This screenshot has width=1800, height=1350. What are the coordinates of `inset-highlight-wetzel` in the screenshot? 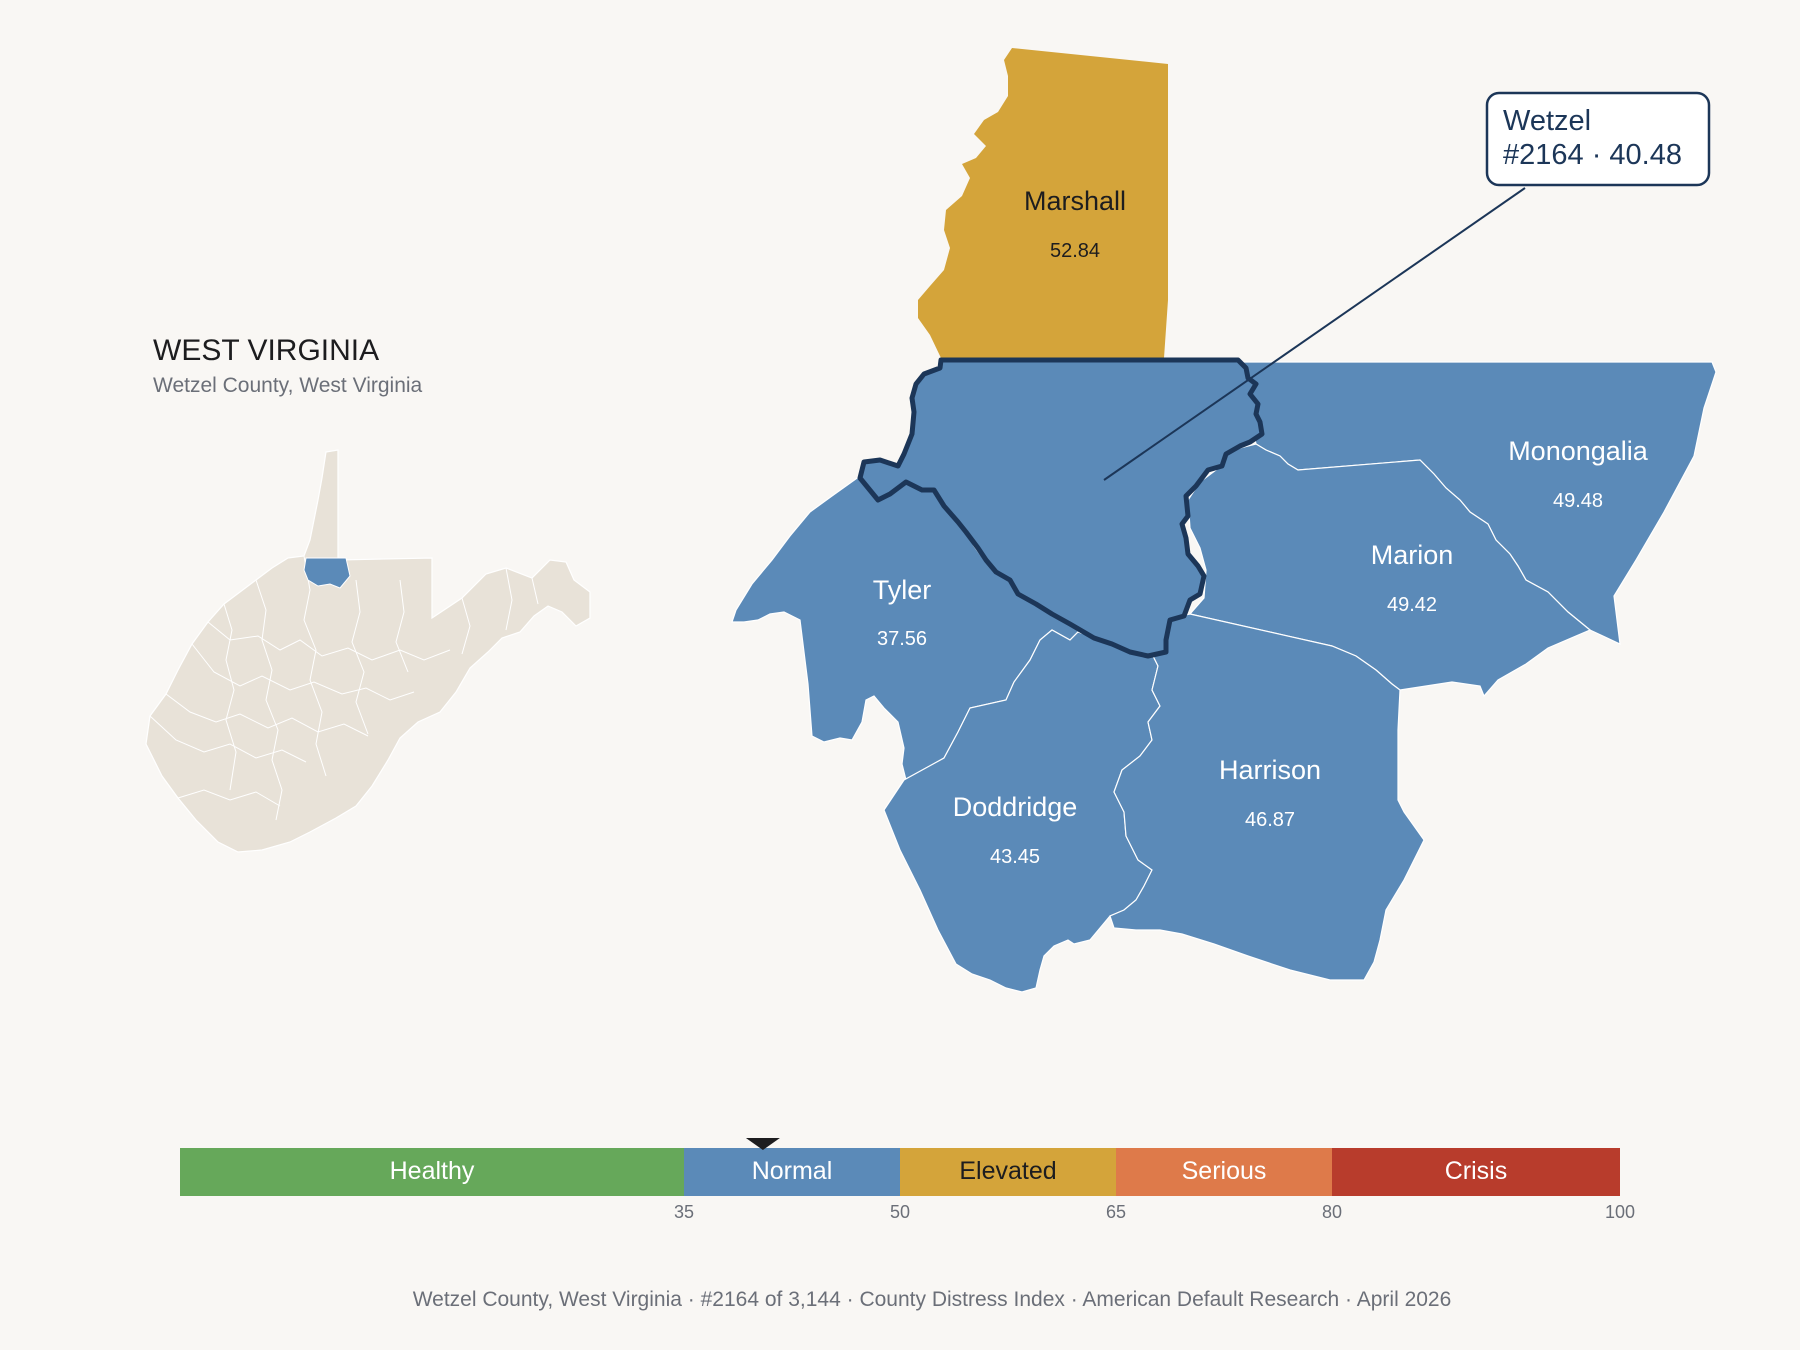 It's located at (327, 573).